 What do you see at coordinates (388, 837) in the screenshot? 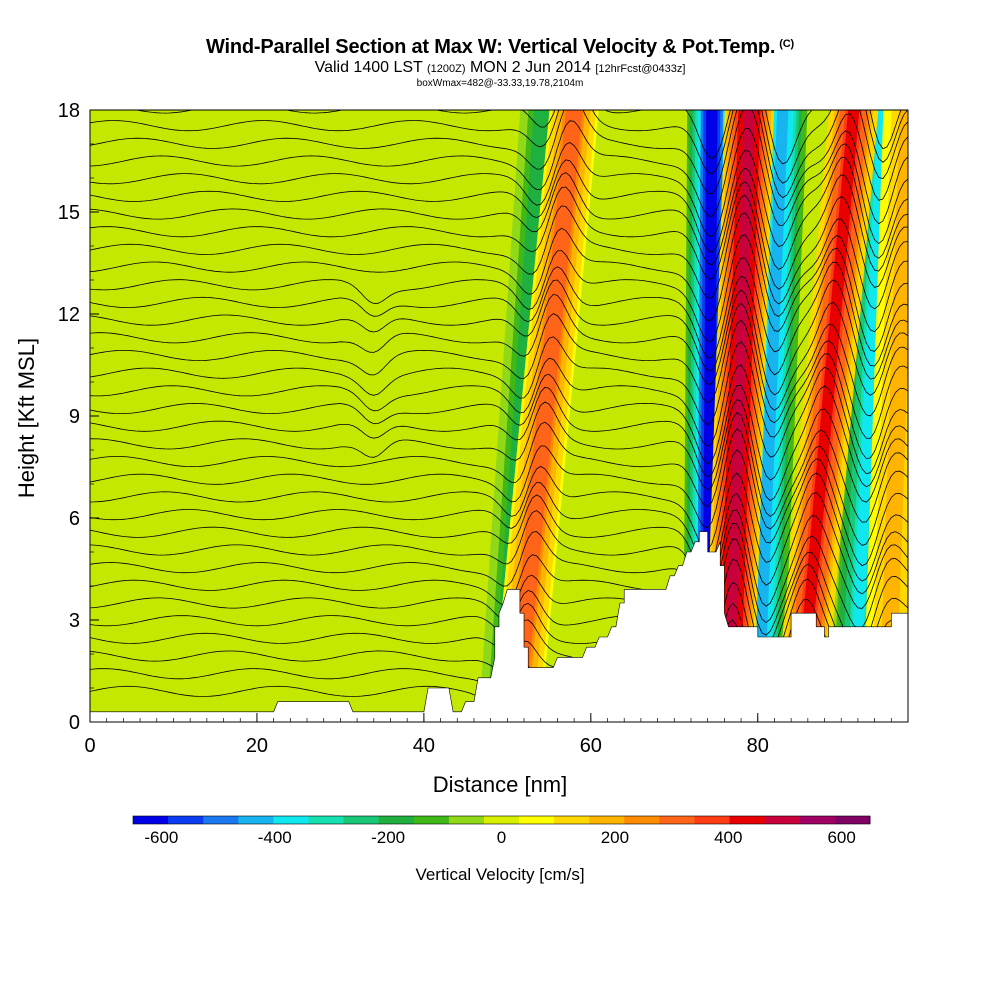
I see `colorbar-tick-label: -200` at bounding box center [388, 837].